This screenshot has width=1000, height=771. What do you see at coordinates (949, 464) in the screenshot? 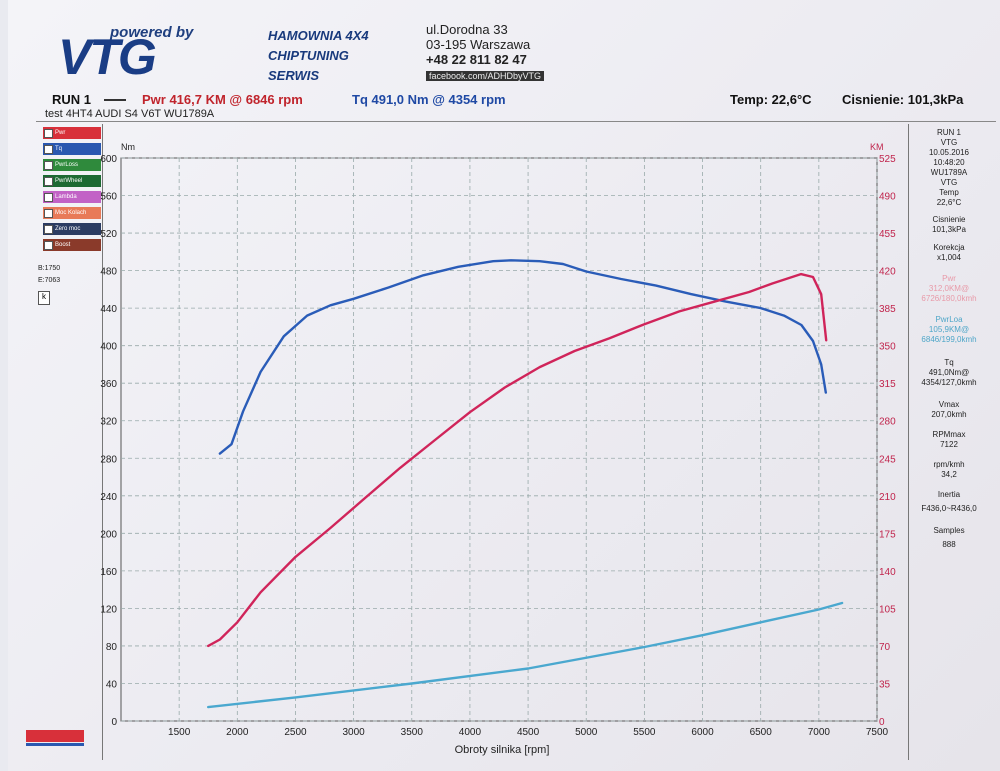
I see `result-ratio-label: rpm/kmh` at bounding box center [949, 464].